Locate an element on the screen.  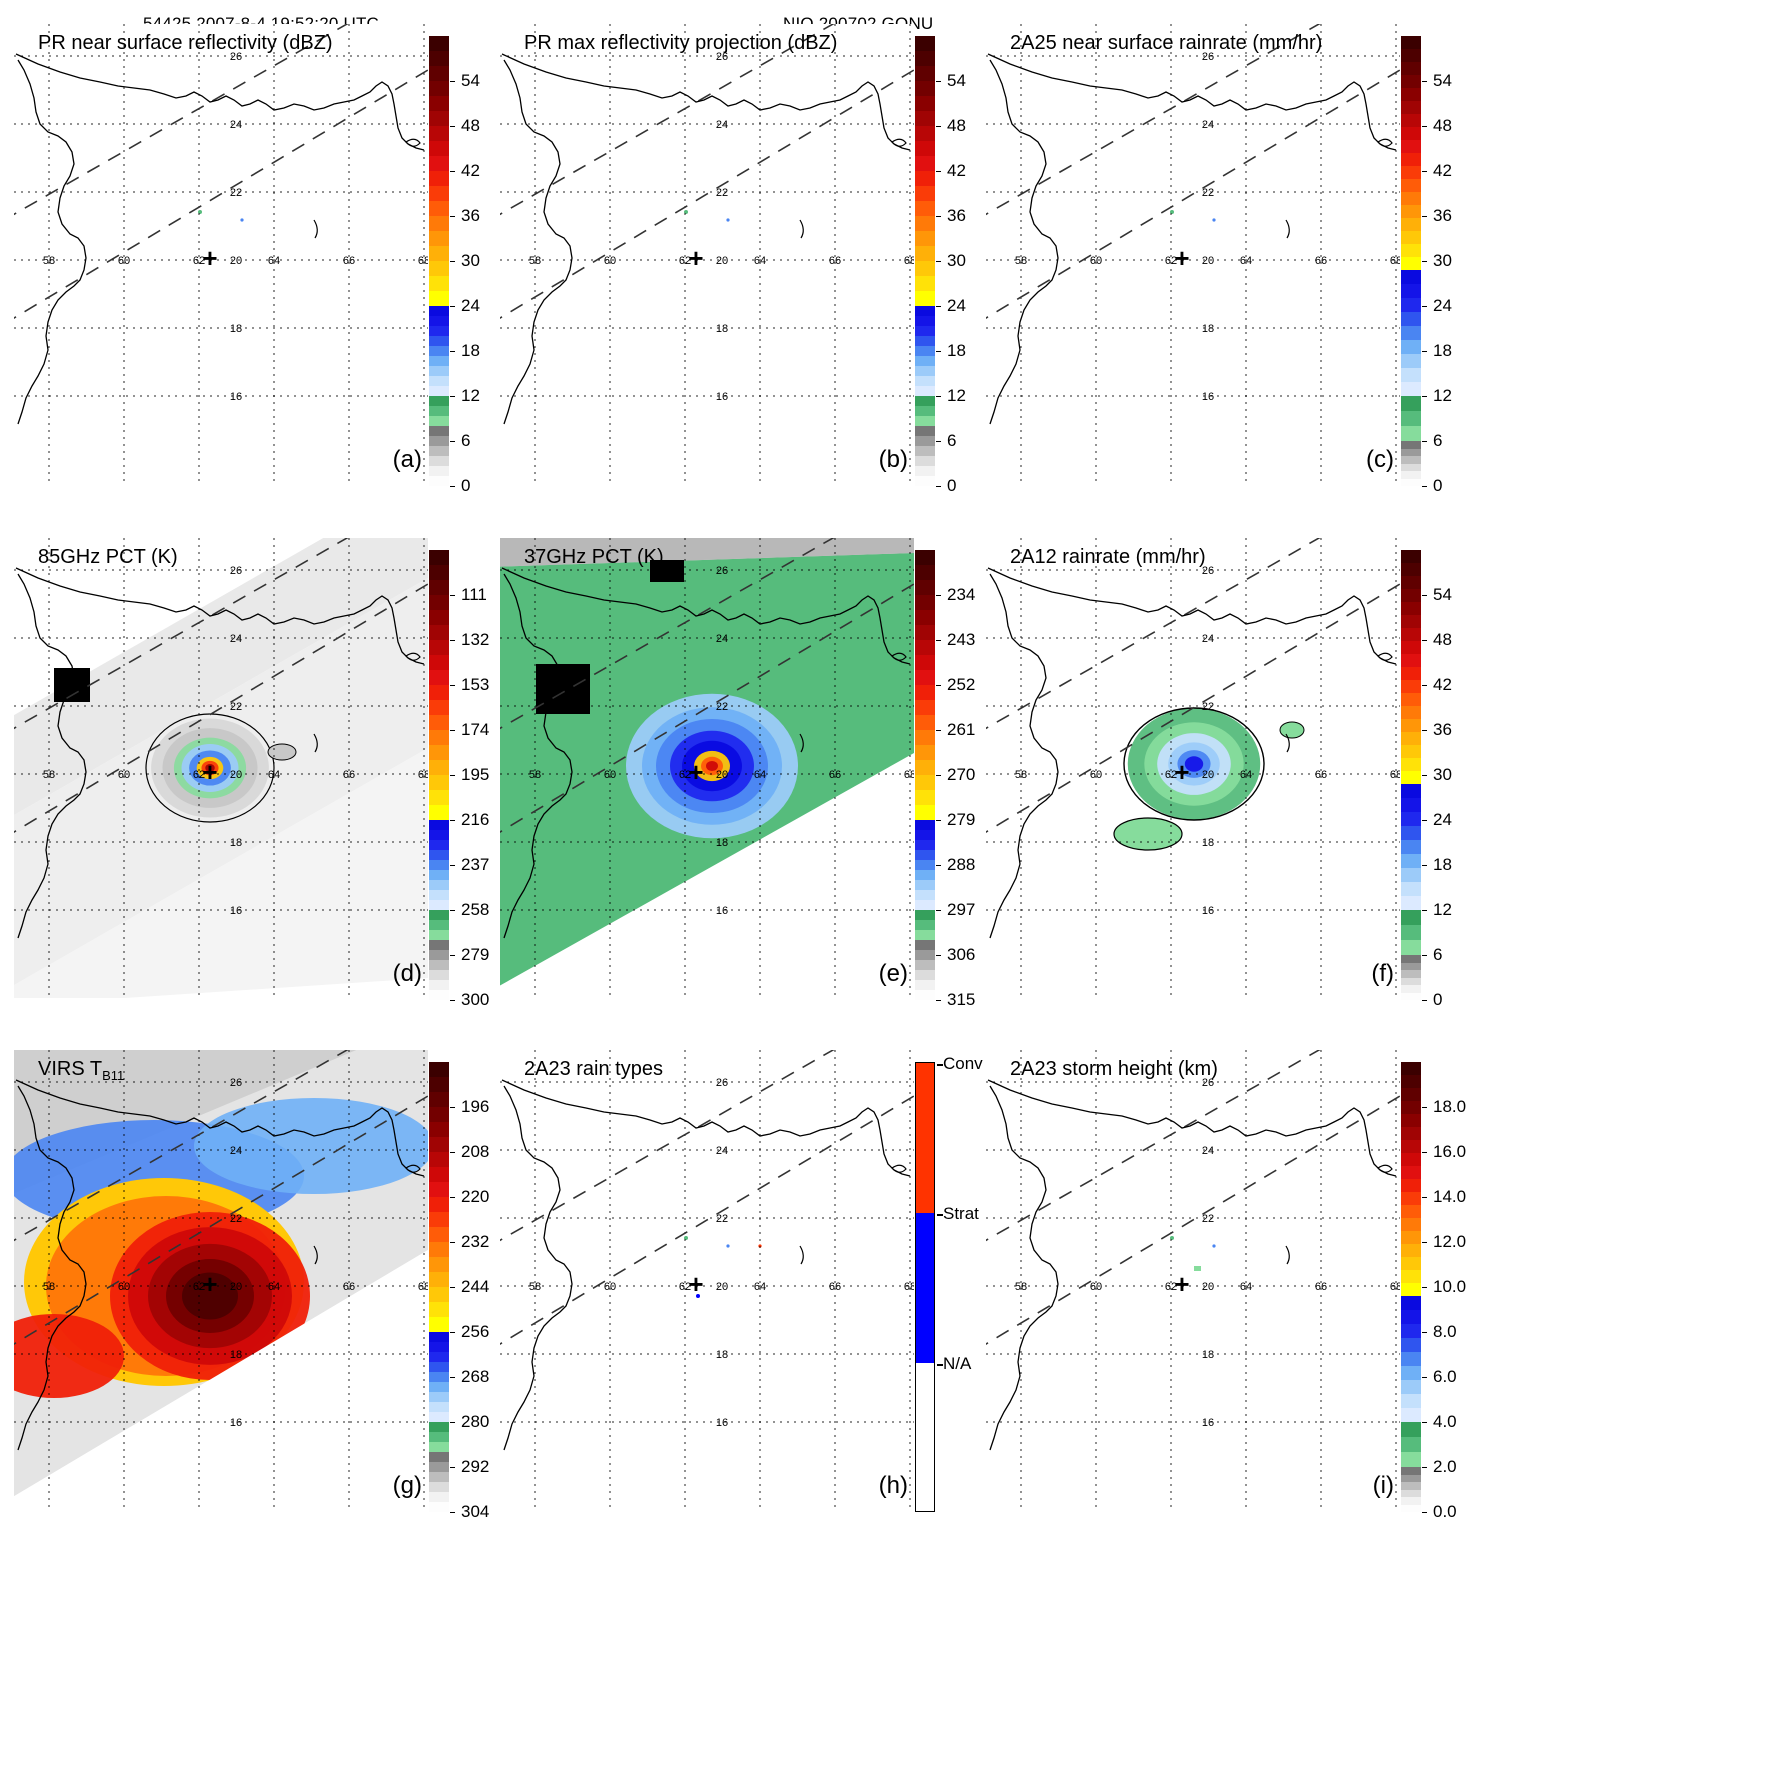
colorbar-tick-label: 42 is located at coordinates (1442, 170).